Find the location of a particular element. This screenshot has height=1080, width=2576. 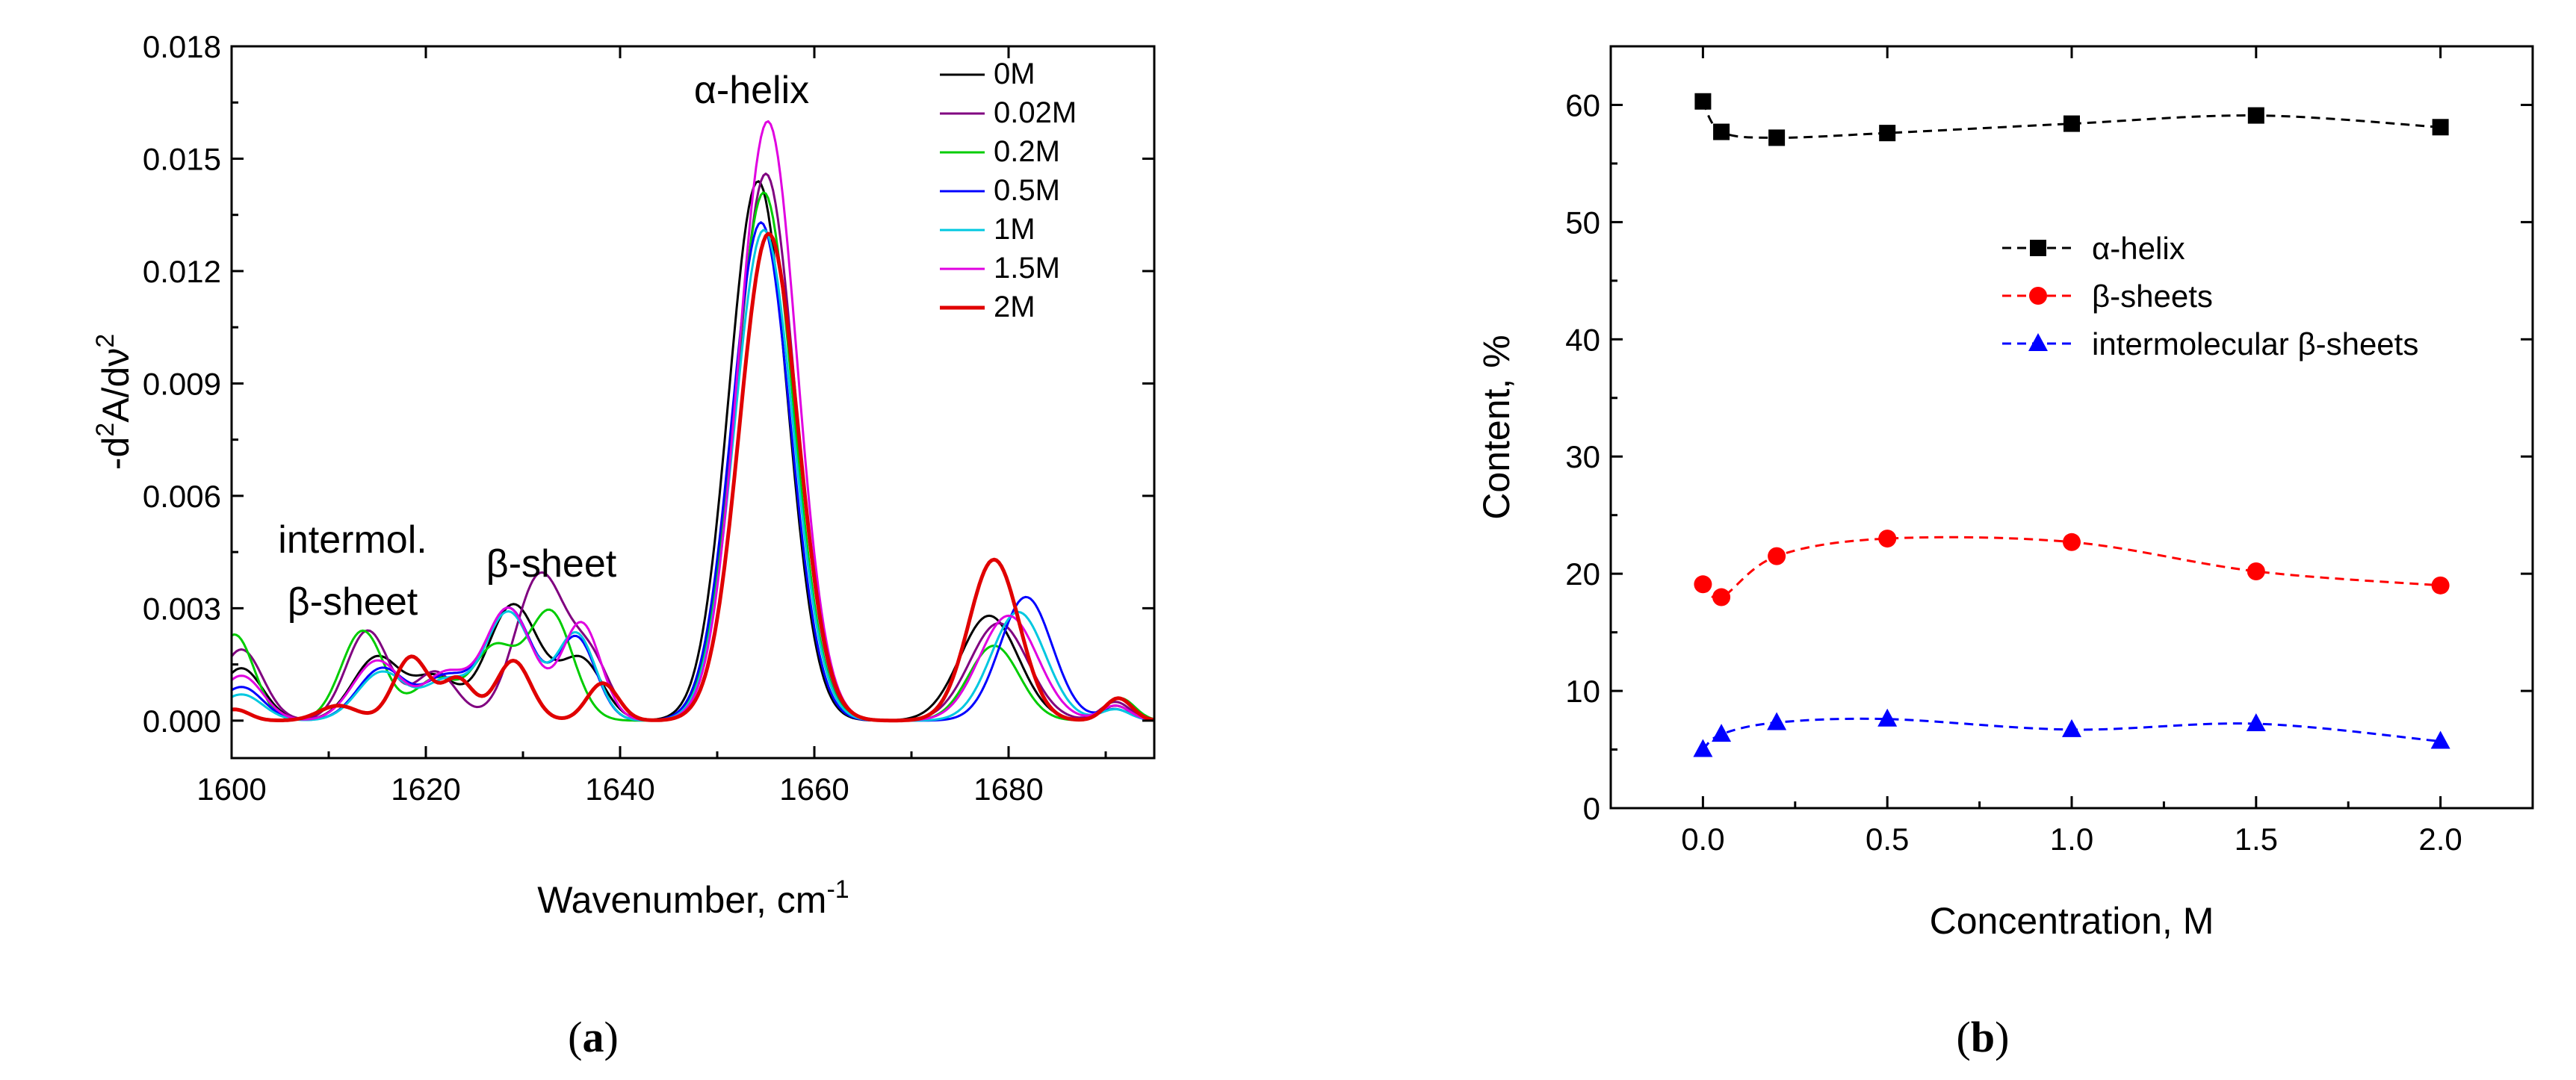

panel-a-x-axis-title: Wavenumber, cm-1 is located at coordinates (693, 898).